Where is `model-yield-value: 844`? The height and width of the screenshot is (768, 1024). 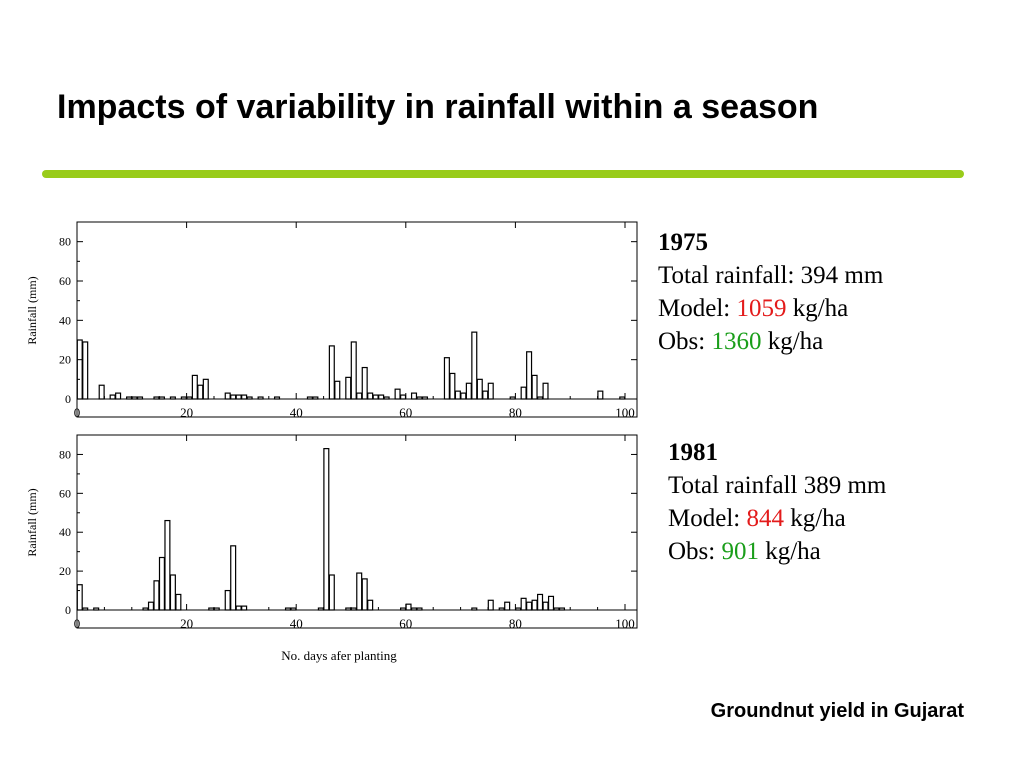 model-yield-value: 844 is located at coordinates (765, 518).